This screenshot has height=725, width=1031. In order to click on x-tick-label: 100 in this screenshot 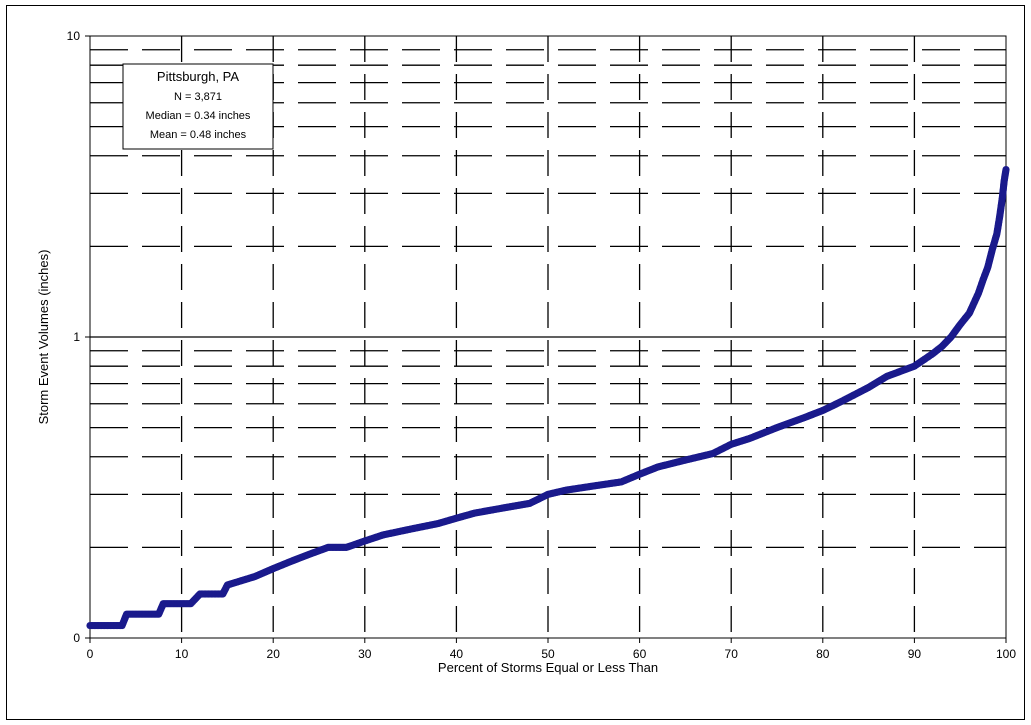, I will do `click(1006, 654)`.